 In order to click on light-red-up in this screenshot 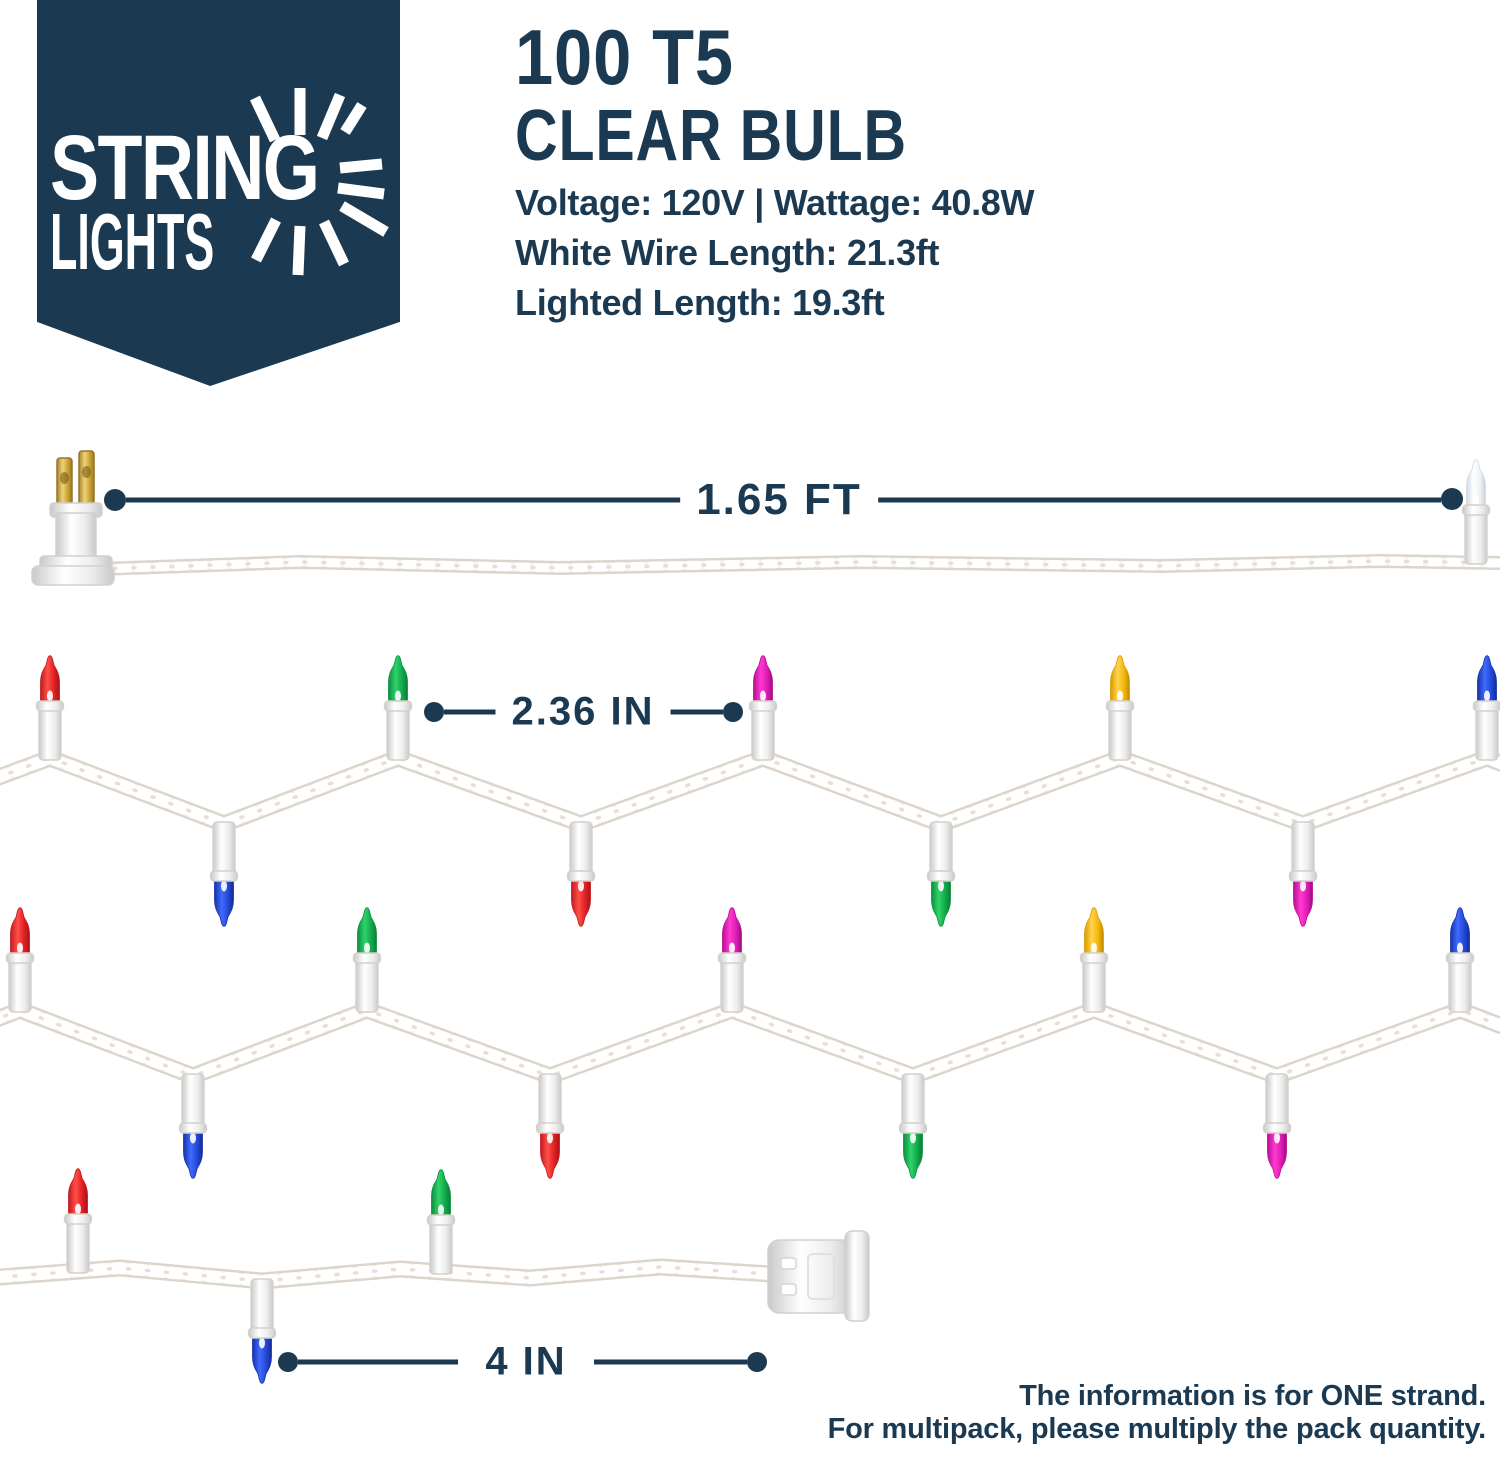, I will do `click(20, 960)`.